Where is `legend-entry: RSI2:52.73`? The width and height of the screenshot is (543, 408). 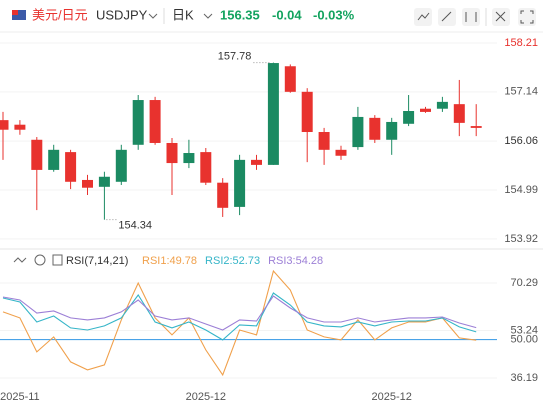
legend-entry: RSI2:52.73 is located at coordinates (232, 261).